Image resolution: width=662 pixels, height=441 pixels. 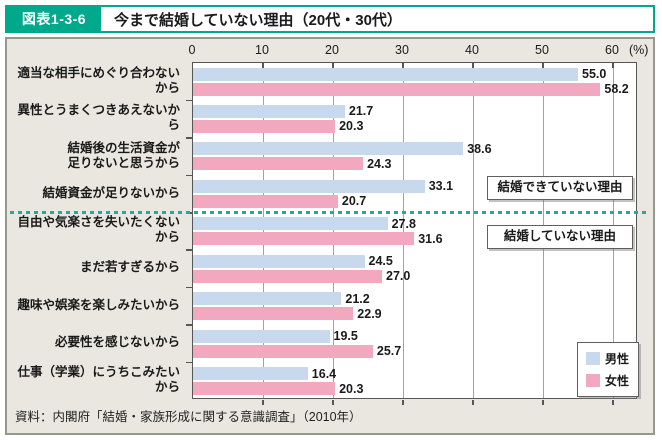 What do you see at coordinates (324, 373) in the screenshot?
I see `bar-value-label: 16.4` at bounding box center [324, 373].